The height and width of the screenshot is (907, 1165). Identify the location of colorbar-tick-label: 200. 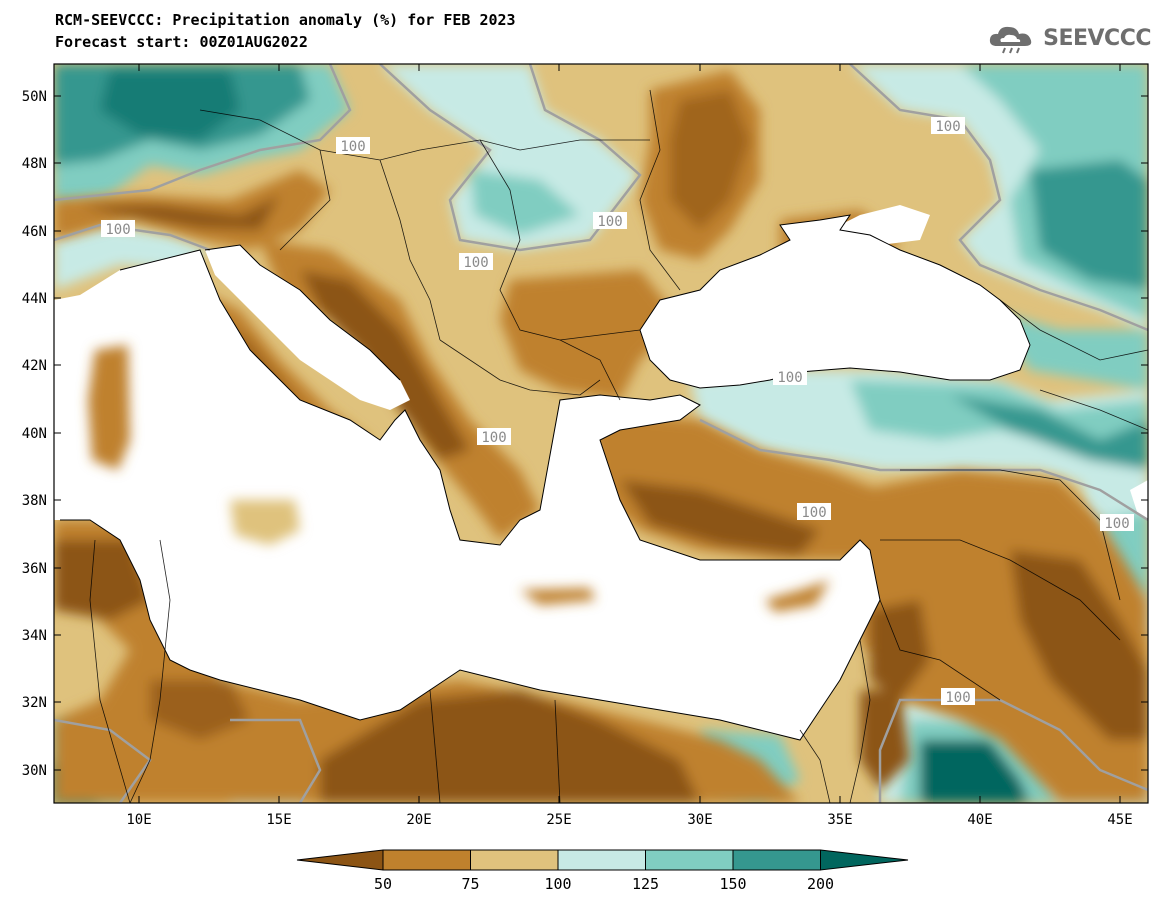
(820, 884).